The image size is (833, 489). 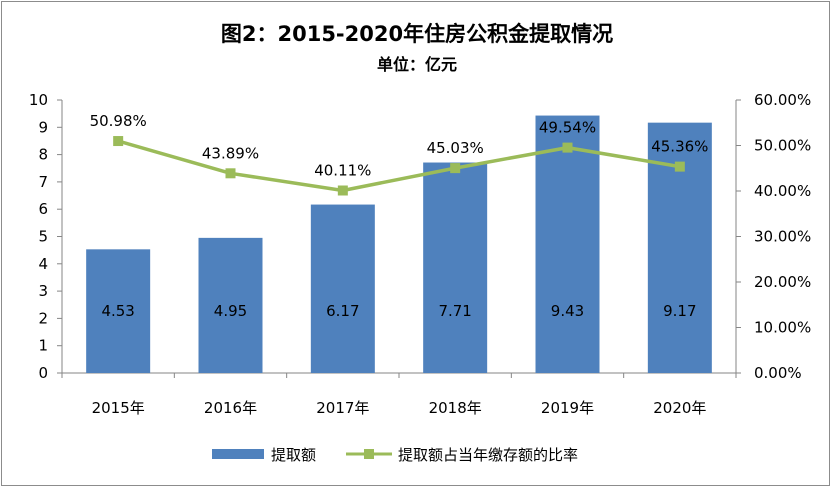 What do you see at coordinates (395, 455) in the screenshot?
I see `legend: 提取额 提取额占当年缴存额的比率` at bounding box center [395, 455].